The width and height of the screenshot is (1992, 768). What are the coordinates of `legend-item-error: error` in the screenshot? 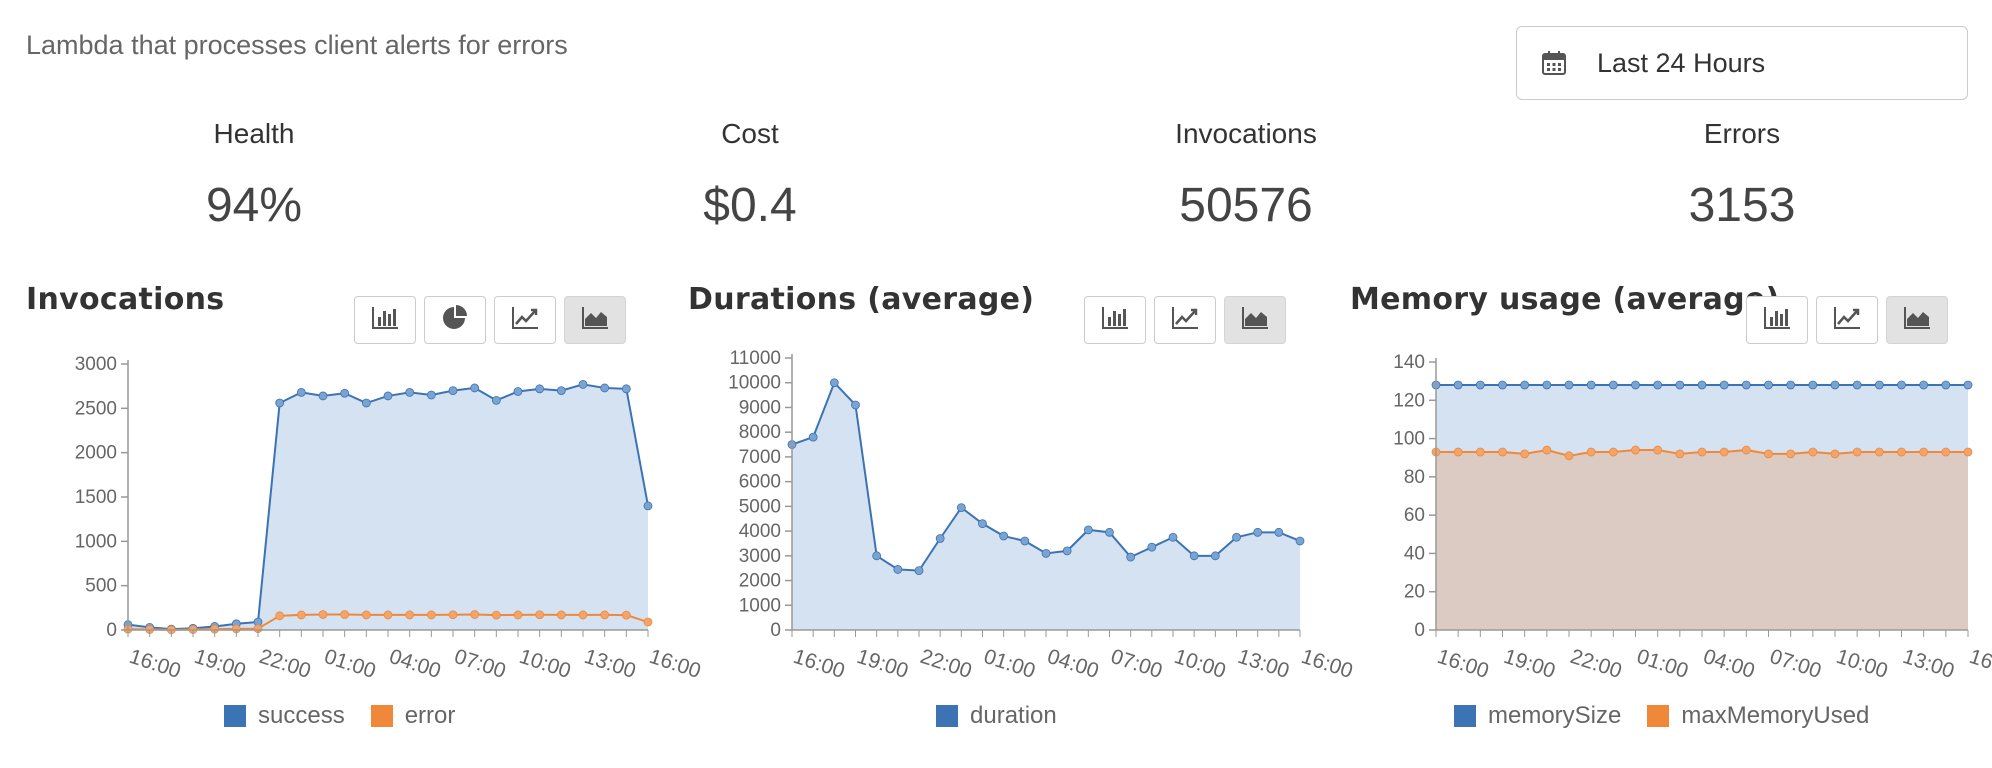 It's located at (412, 716).